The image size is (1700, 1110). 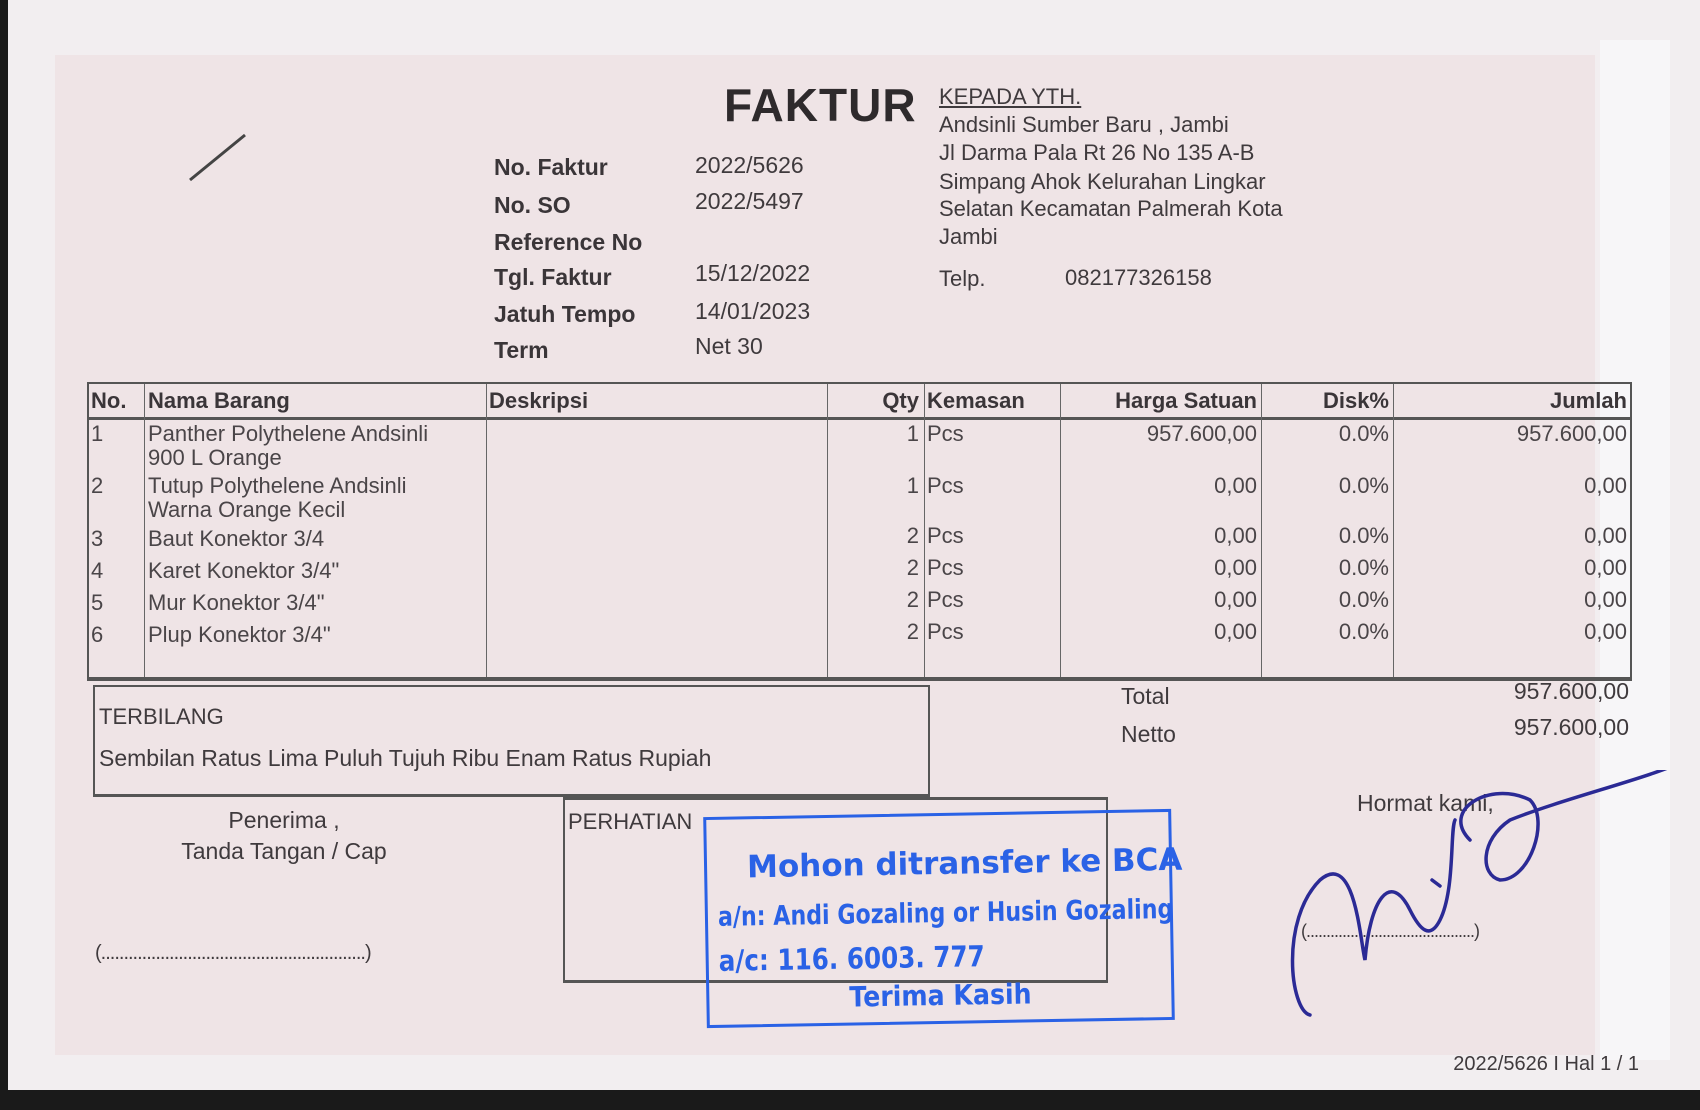 I want to click on paper-edge, so click(x=1635, y=550).